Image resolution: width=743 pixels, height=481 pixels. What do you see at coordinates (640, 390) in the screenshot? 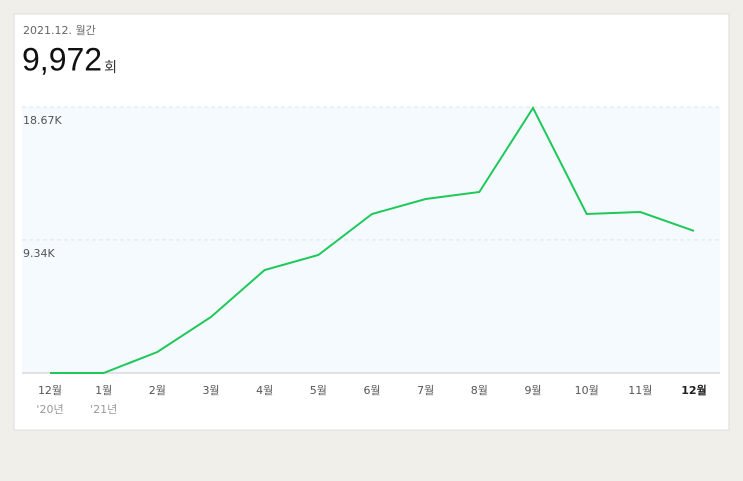
I see `x-tick-label: 11월` at bounding box center [640, 390].